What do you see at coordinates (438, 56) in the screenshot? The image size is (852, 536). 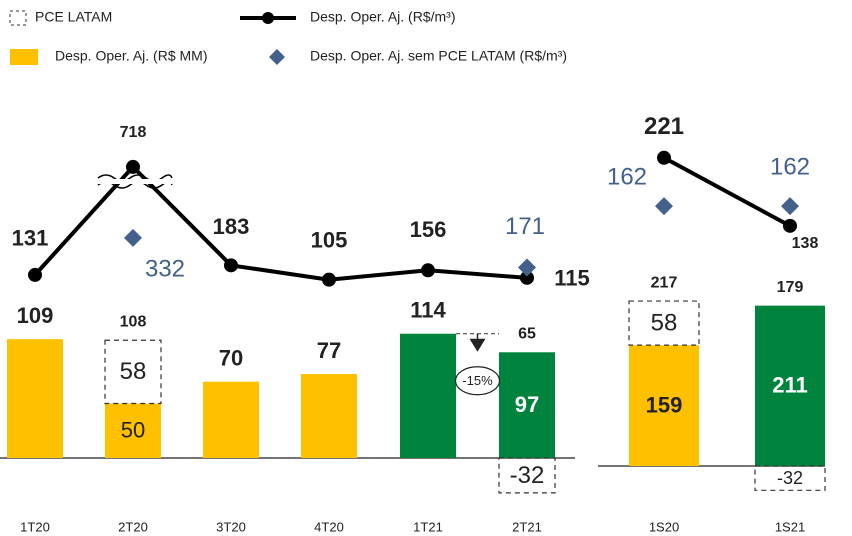 I see `legend-label: Desp. Oper. Aj. sem PCE LATAM (R$/m³)` at bounding box center [438, 56].